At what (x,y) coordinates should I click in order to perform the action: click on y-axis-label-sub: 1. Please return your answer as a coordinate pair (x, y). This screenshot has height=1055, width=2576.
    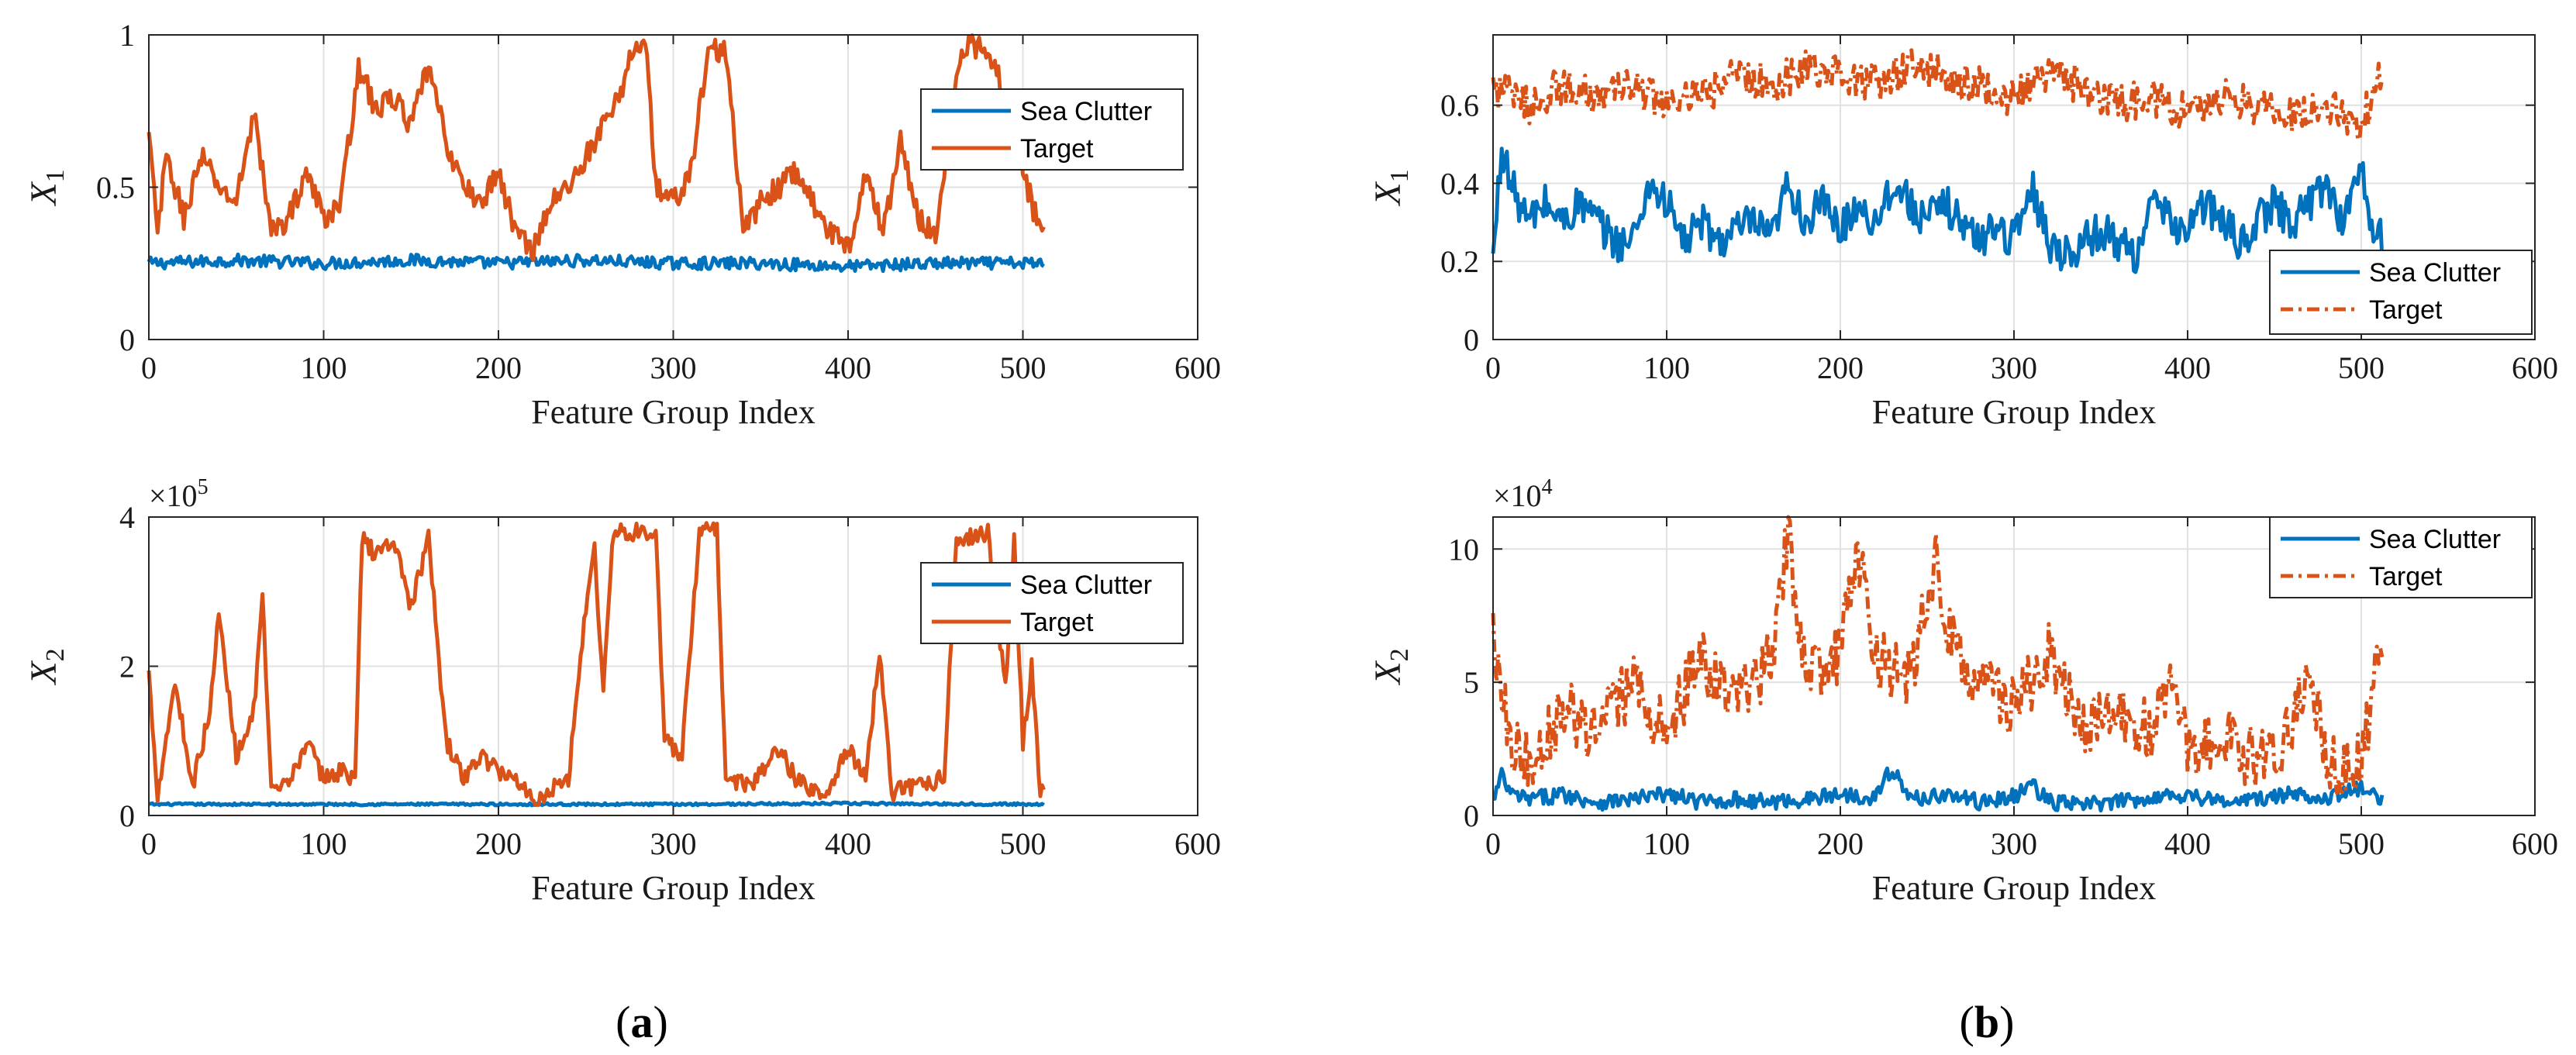
    Looking at the image, I should click on (1399, 176).